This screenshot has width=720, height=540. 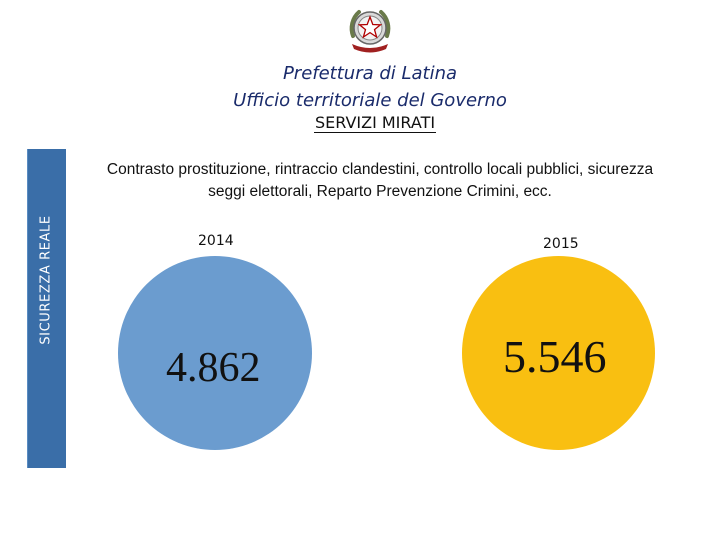 What do you see at coordinates (213, 368) in the screenshot?
I see `value-2014: 4.862` at bounding box center [213, 368].